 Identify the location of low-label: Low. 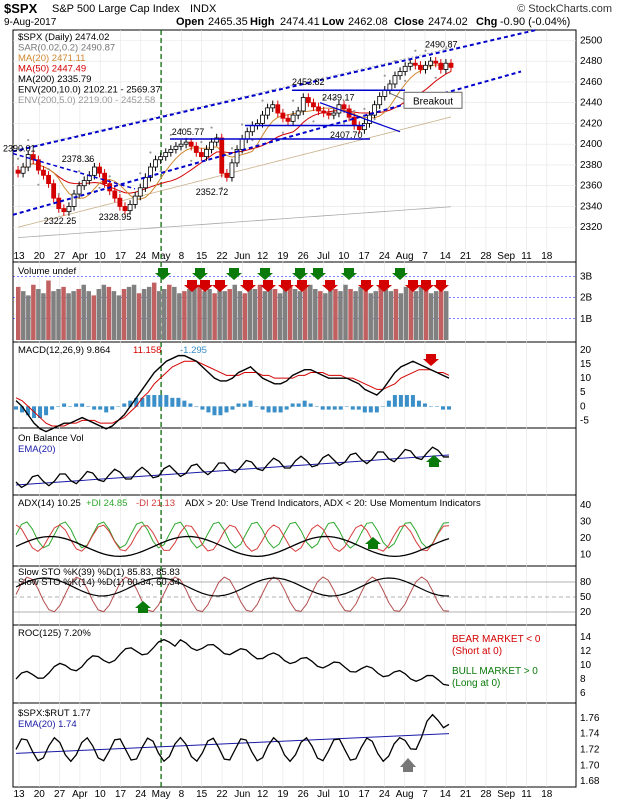
(333, 22).